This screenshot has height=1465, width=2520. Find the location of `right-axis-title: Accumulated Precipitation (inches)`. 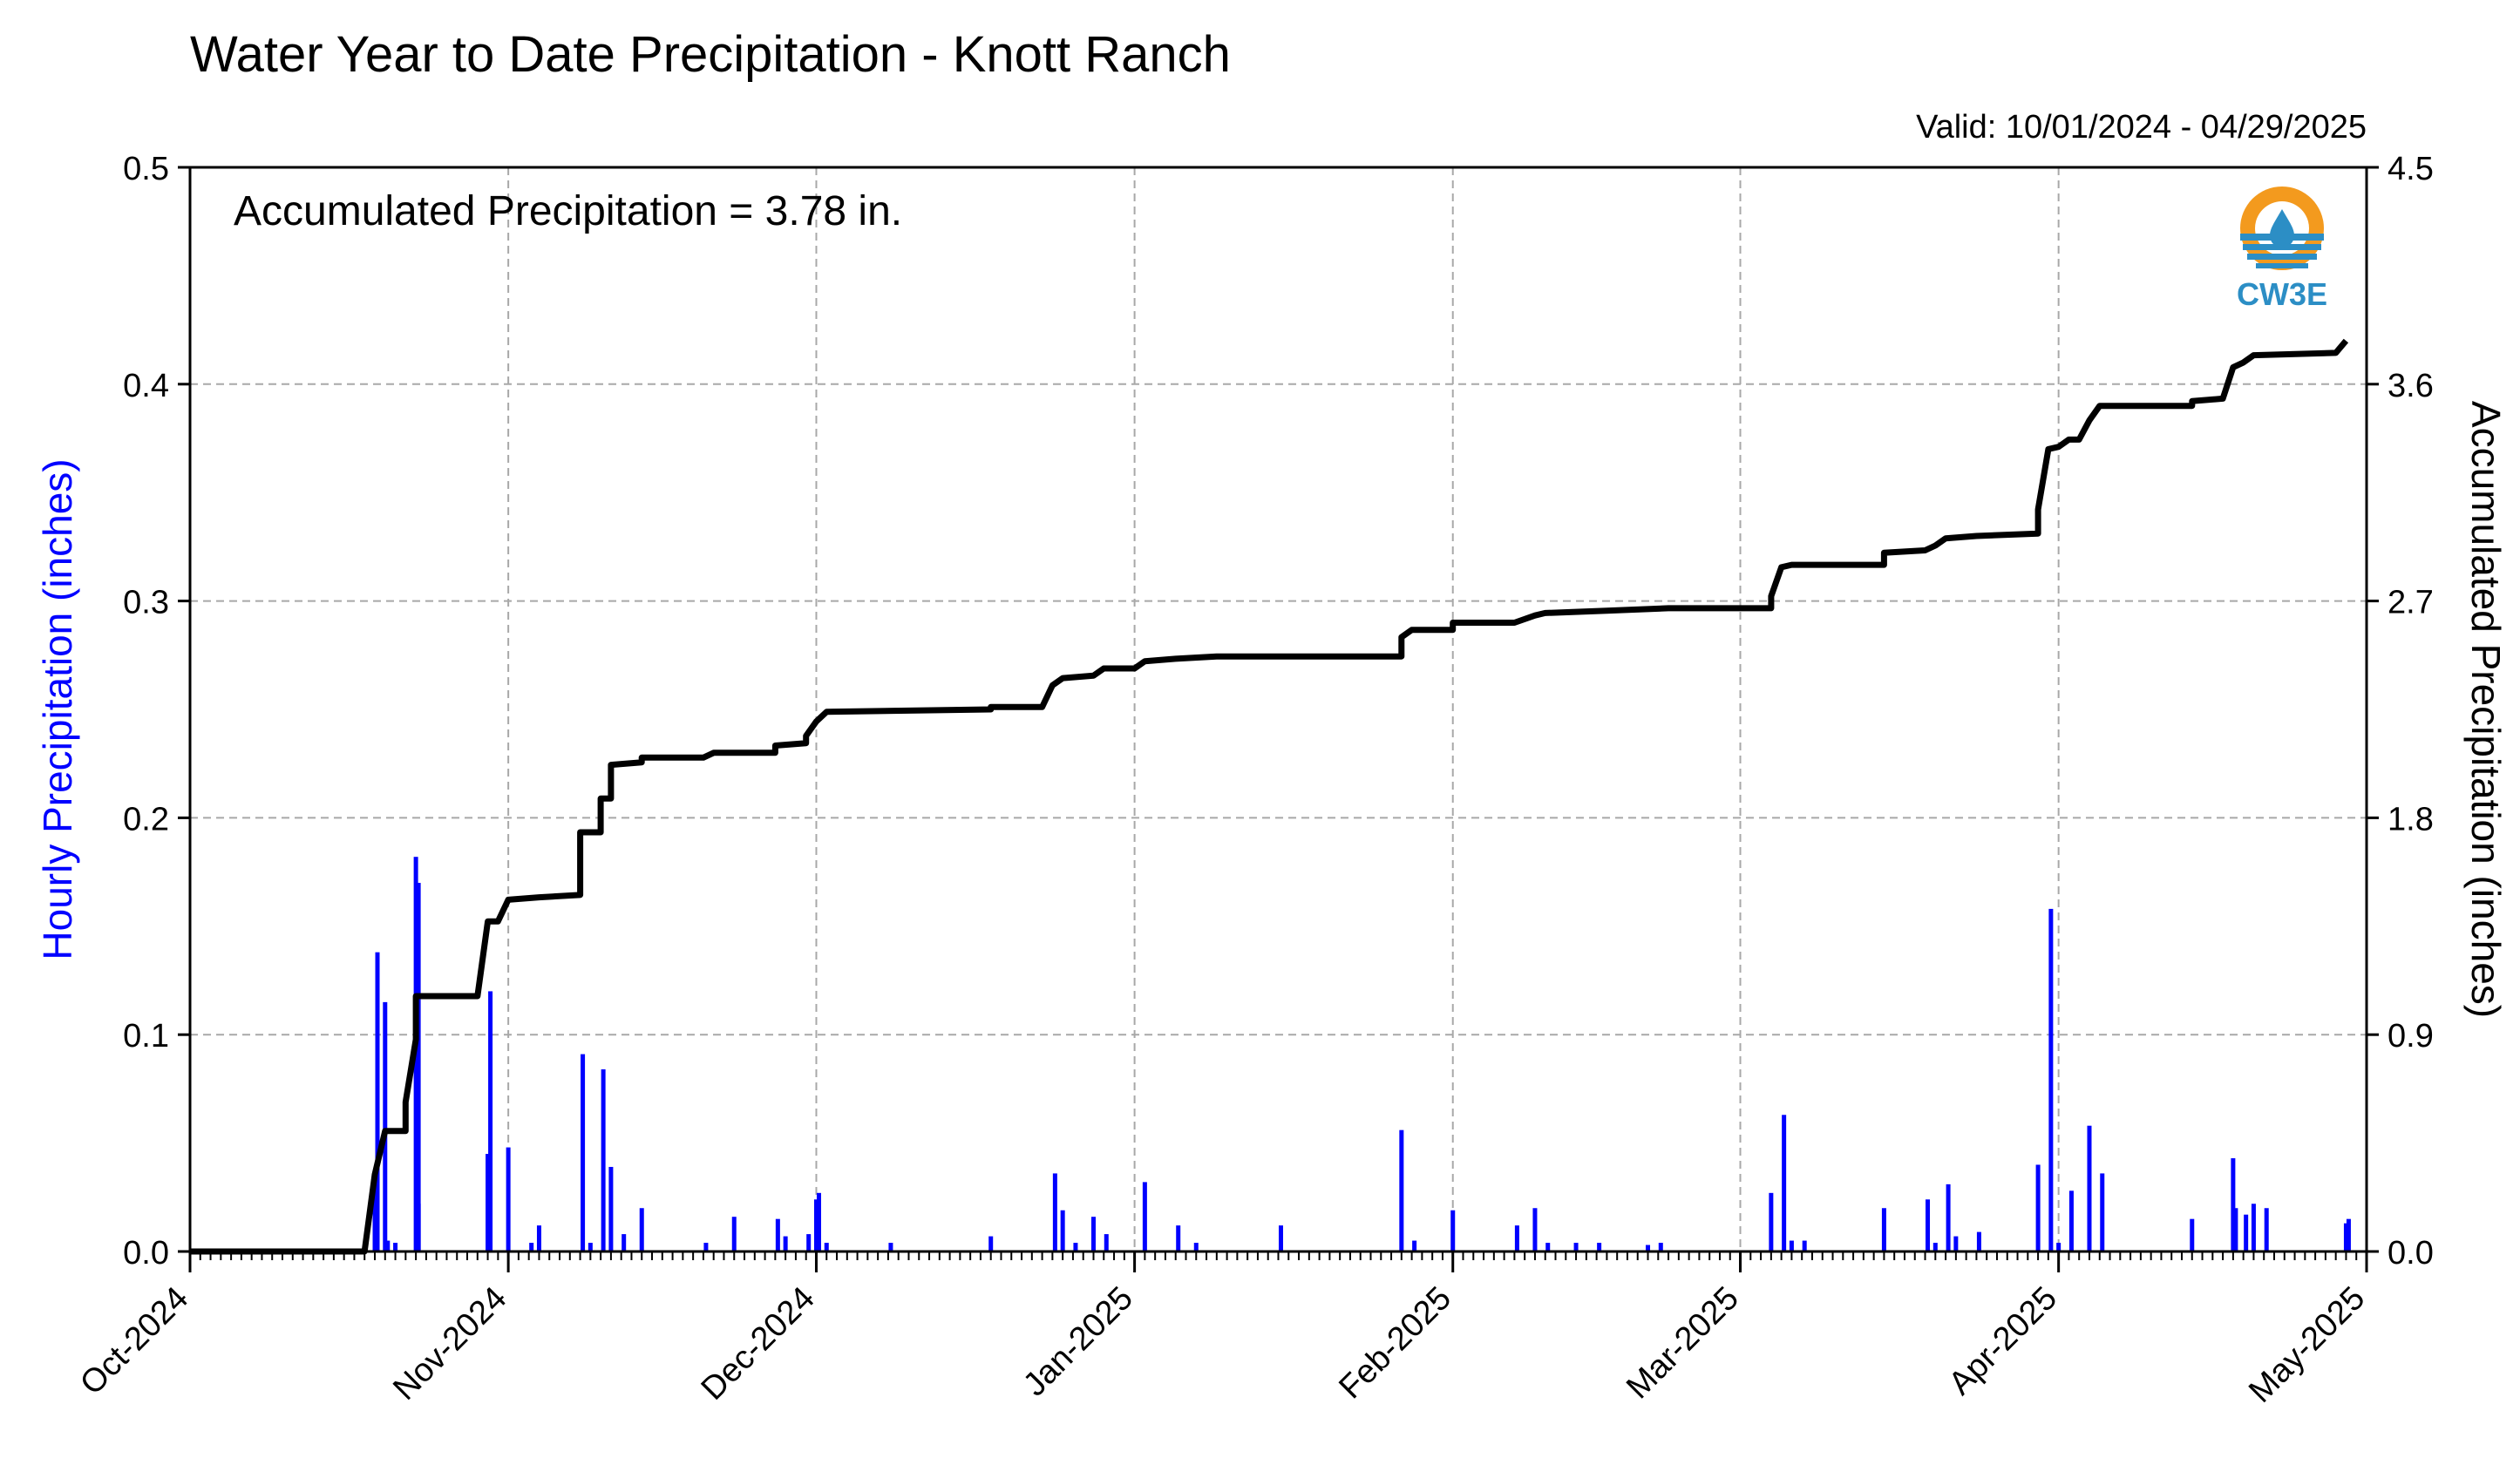

right-axis-title: Accumulated Precipitation (inches) is located at coordinates (2486, 709).